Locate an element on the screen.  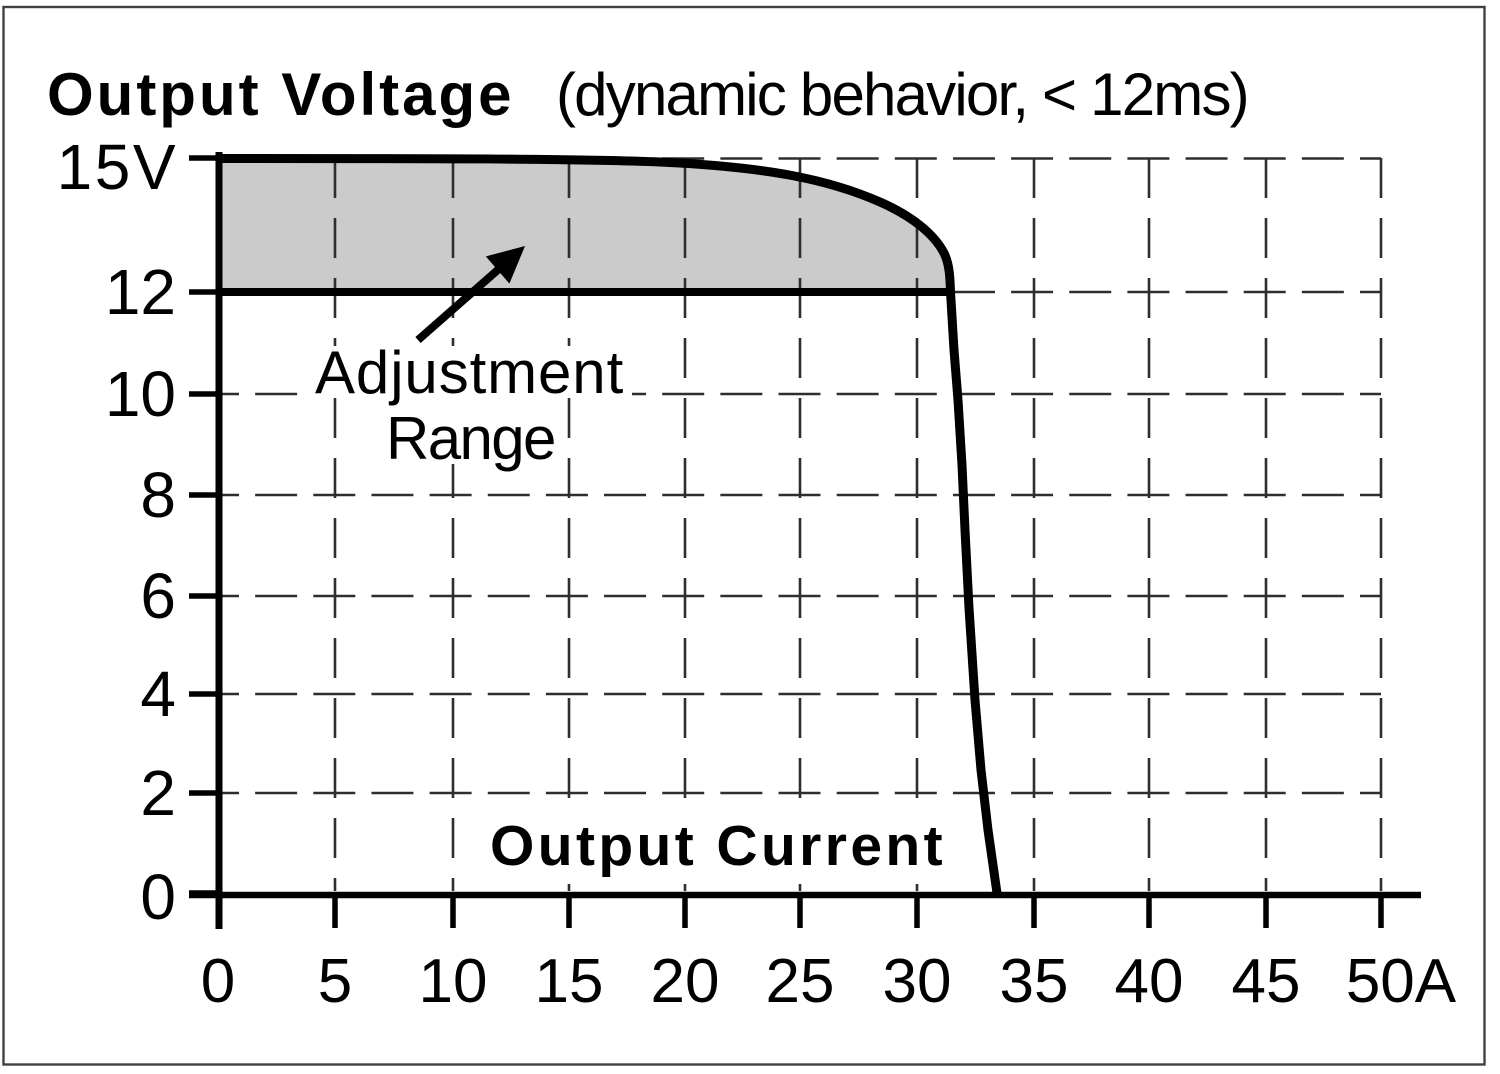
svg-text: 40 is located at coordinates (1149, 981).